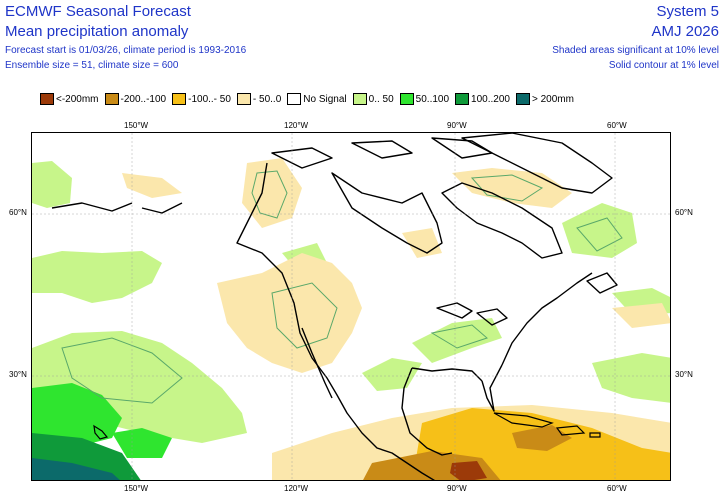 The image size is (724, 496). I want to click on contour-great-lakes, so click(459, 336).